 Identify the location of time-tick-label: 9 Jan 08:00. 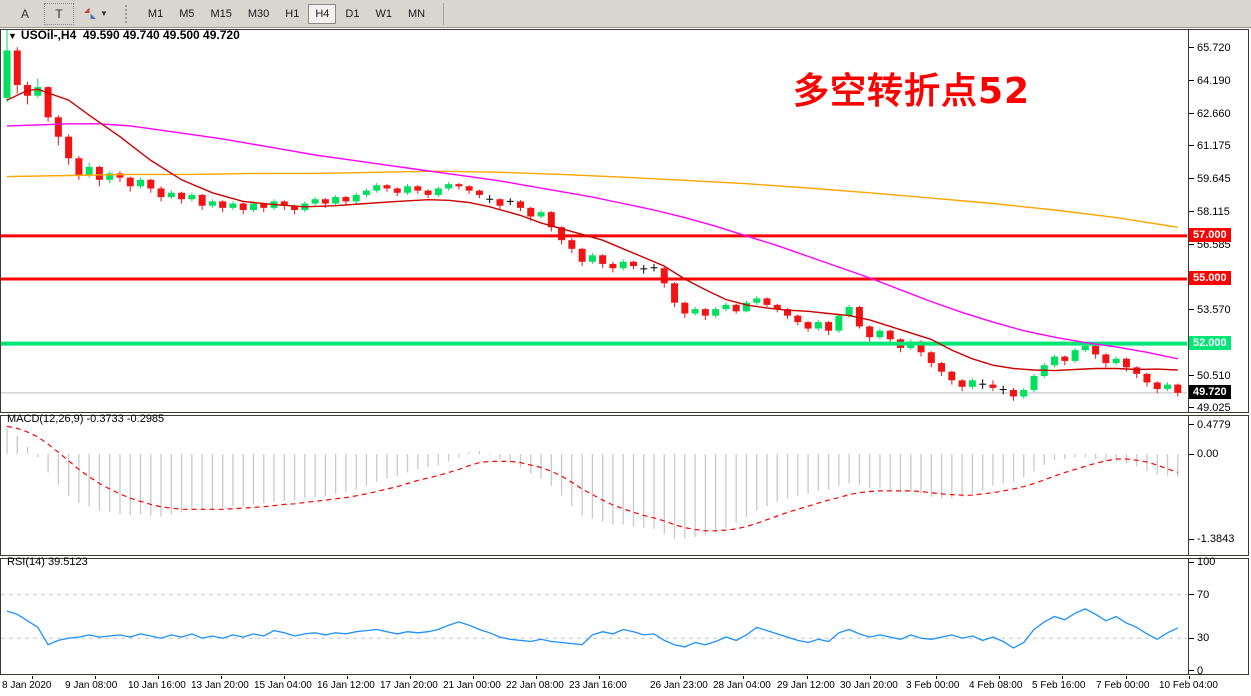
(91, 685).